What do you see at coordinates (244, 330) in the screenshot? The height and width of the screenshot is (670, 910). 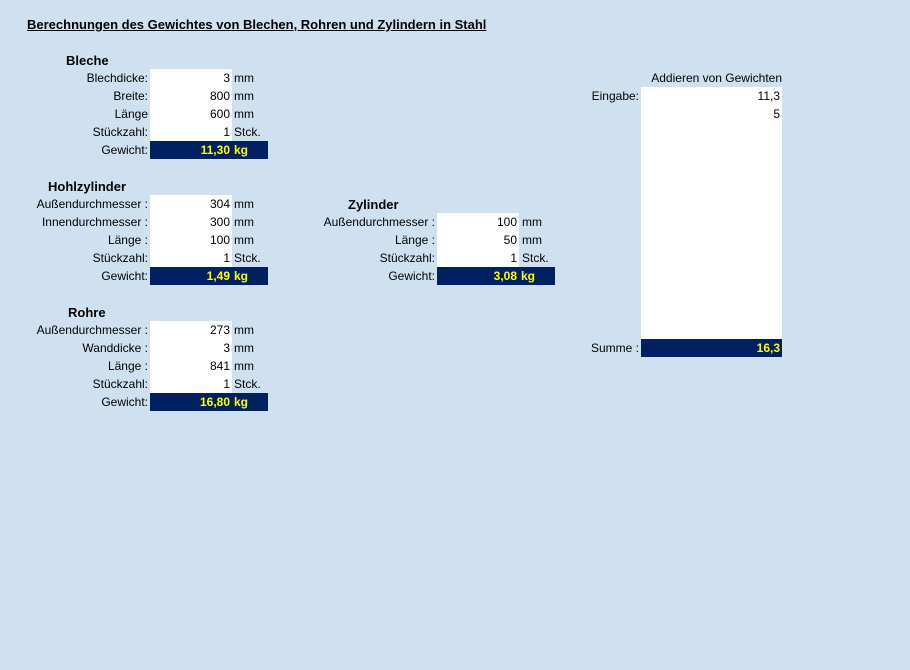 I see `rohre-unit-aussendurchmesser: mm` at bounding box center [244, 330].